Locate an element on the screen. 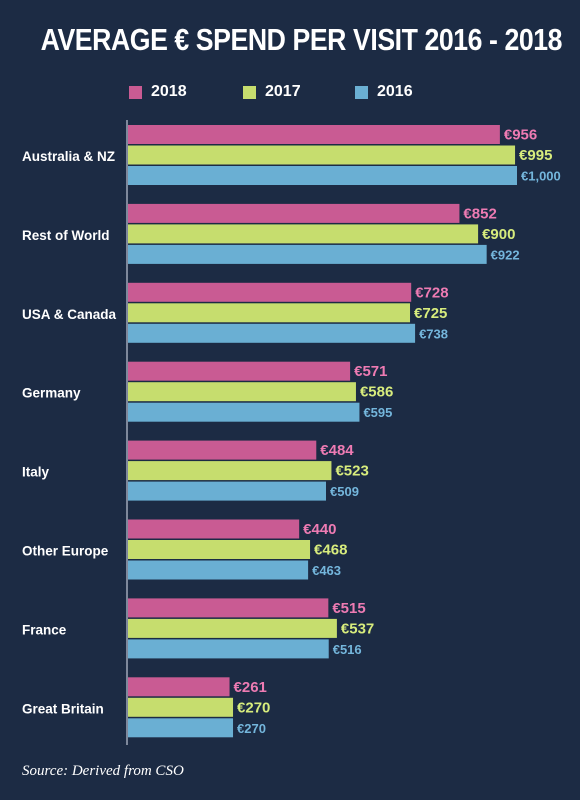 The image size is (580, 800). chart-title: AVERAGE € SPEND PER VISIT 2016 - 2018 is located at coordinates (301, 39).